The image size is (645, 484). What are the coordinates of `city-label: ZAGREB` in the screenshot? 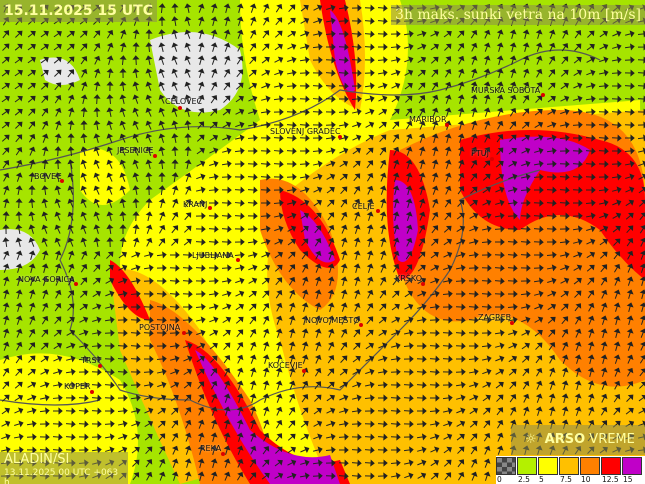 It's located at (495, 317).